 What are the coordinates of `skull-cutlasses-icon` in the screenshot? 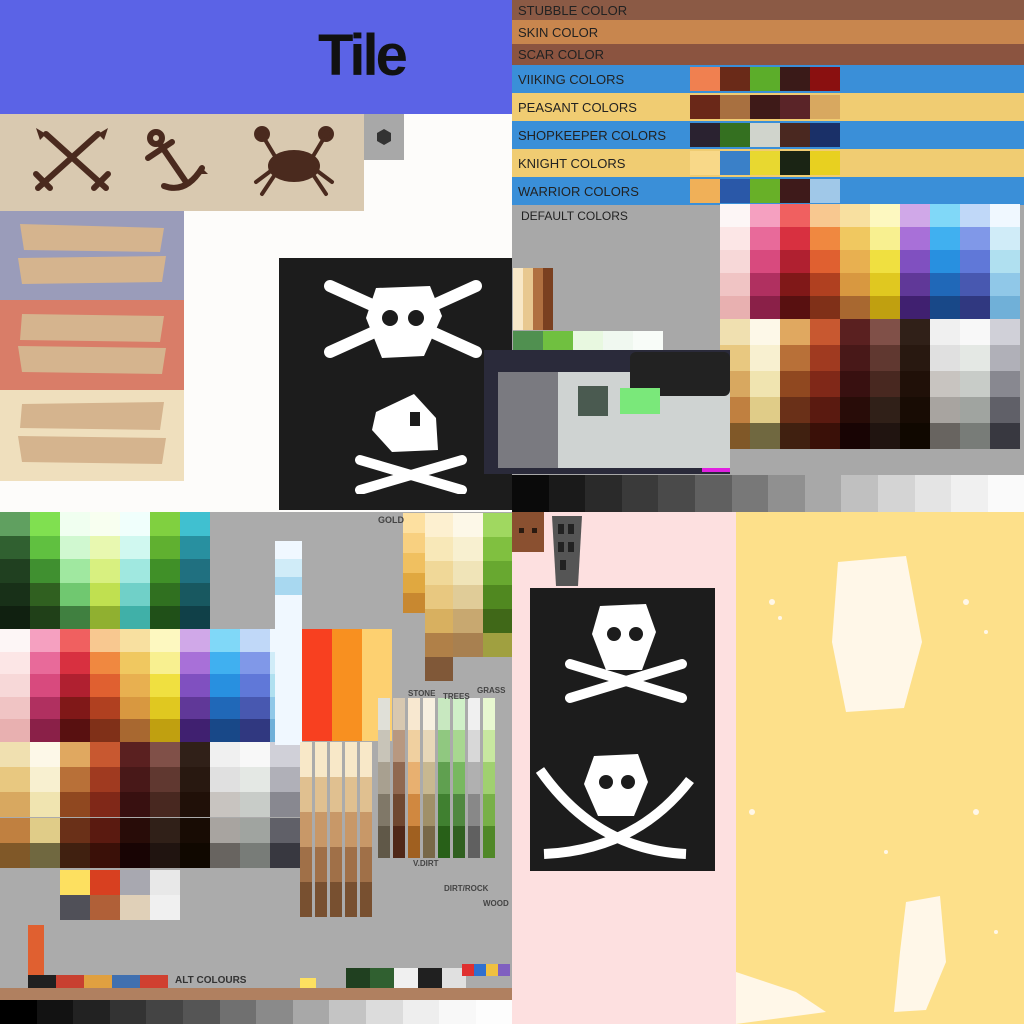 It's located at (615, 806).